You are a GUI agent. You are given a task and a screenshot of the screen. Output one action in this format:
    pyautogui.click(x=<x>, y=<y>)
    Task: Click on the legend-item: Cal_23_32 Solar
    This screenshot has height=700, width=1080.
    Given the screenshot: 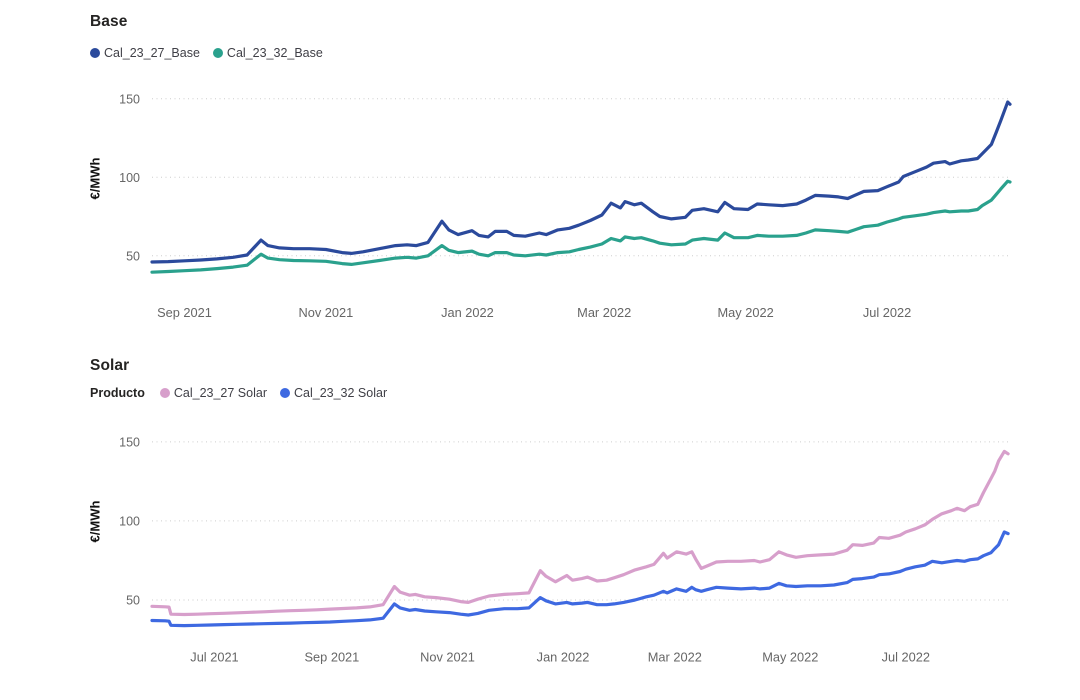 What is the action you would take?
    pyautogui.click(x=333, y=393)
    